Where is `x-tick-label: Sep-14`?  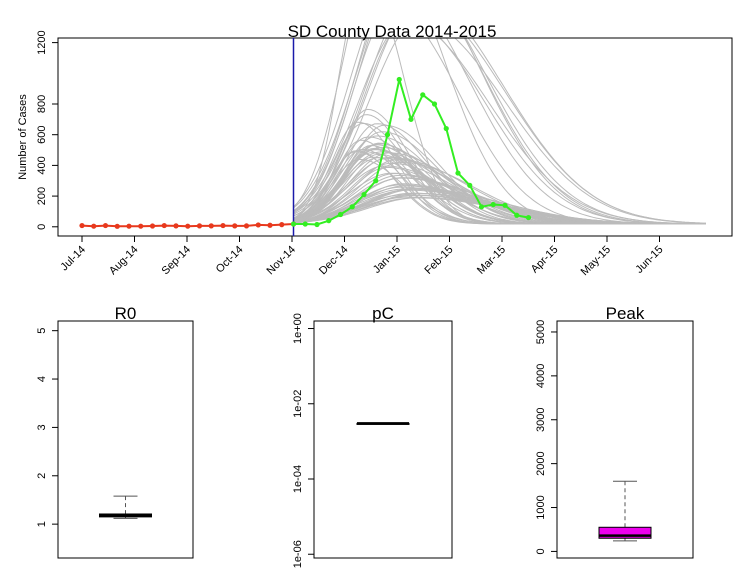
x-tick-label: Sep-14 is located at coordinates (177, 261).